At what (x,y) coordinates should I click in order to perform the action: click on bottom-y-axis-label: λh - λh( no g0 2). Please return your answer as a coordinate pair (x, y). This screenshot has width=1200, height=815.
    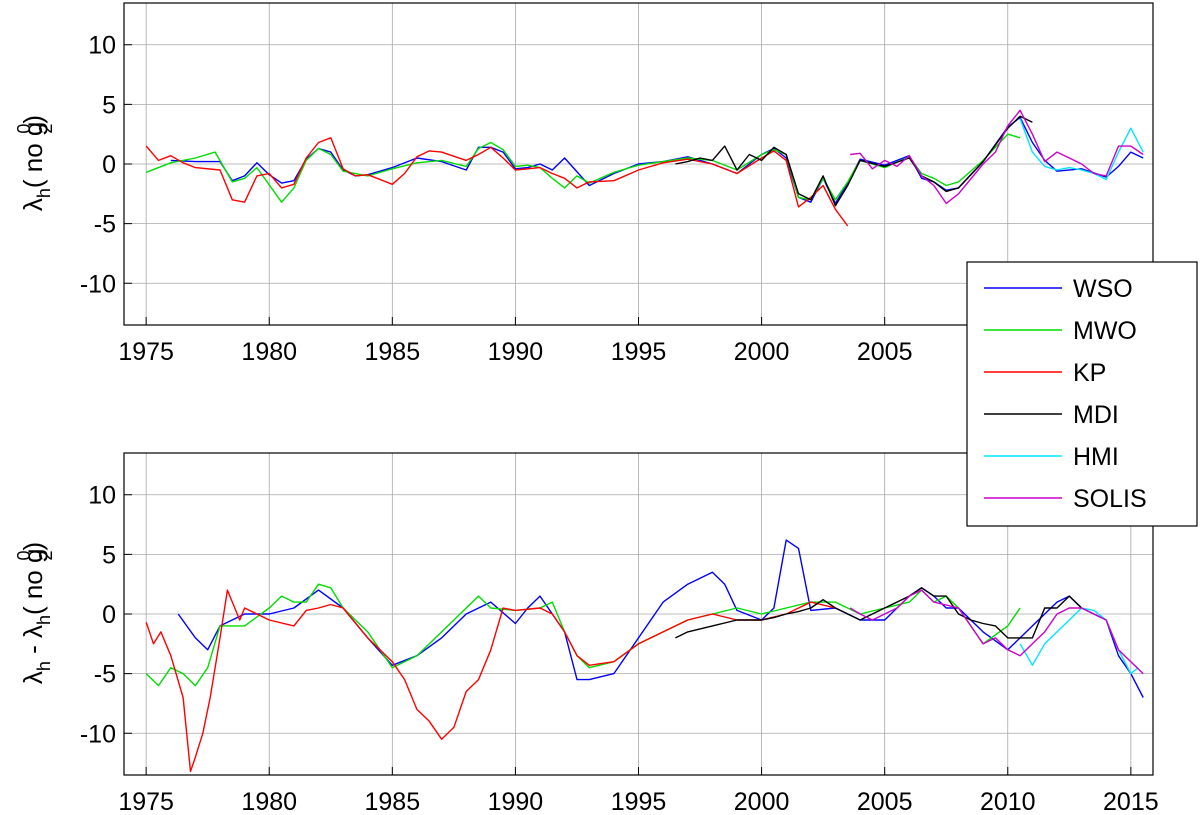
    Looking at the image, I should click on (35, 613).